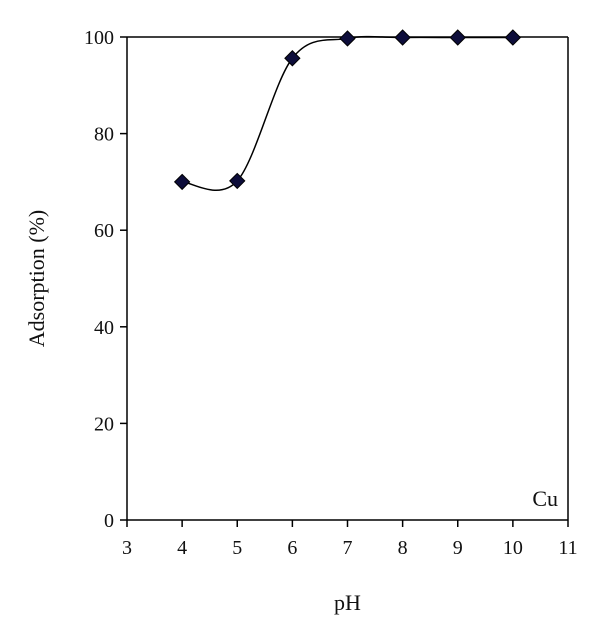 This screenshot has height=638, width=600. Describe the element at coordinates (403, 548) in the screenshot. I see `x-tick-label: 8` at that location.